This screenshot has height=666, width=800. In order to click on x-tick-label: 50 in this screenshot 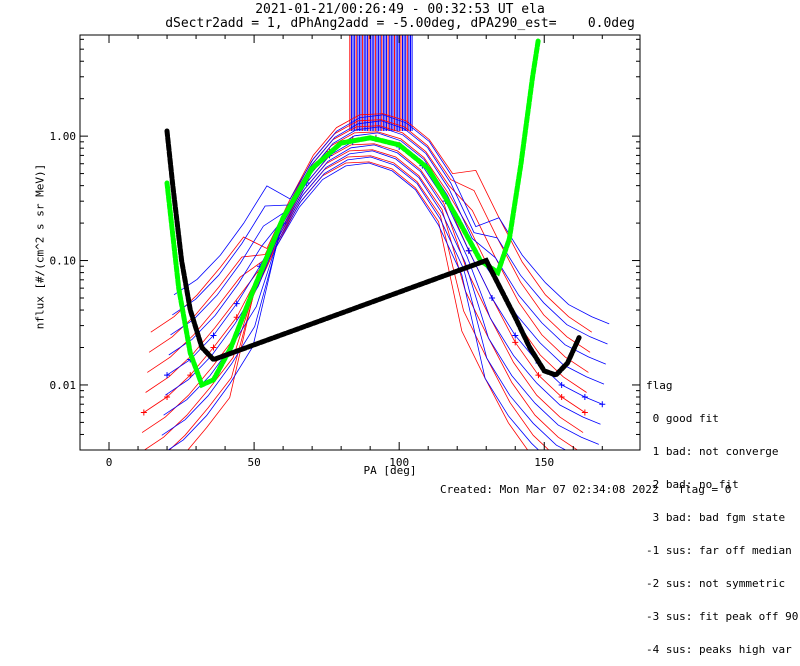, I will do `click(253, 462)`.